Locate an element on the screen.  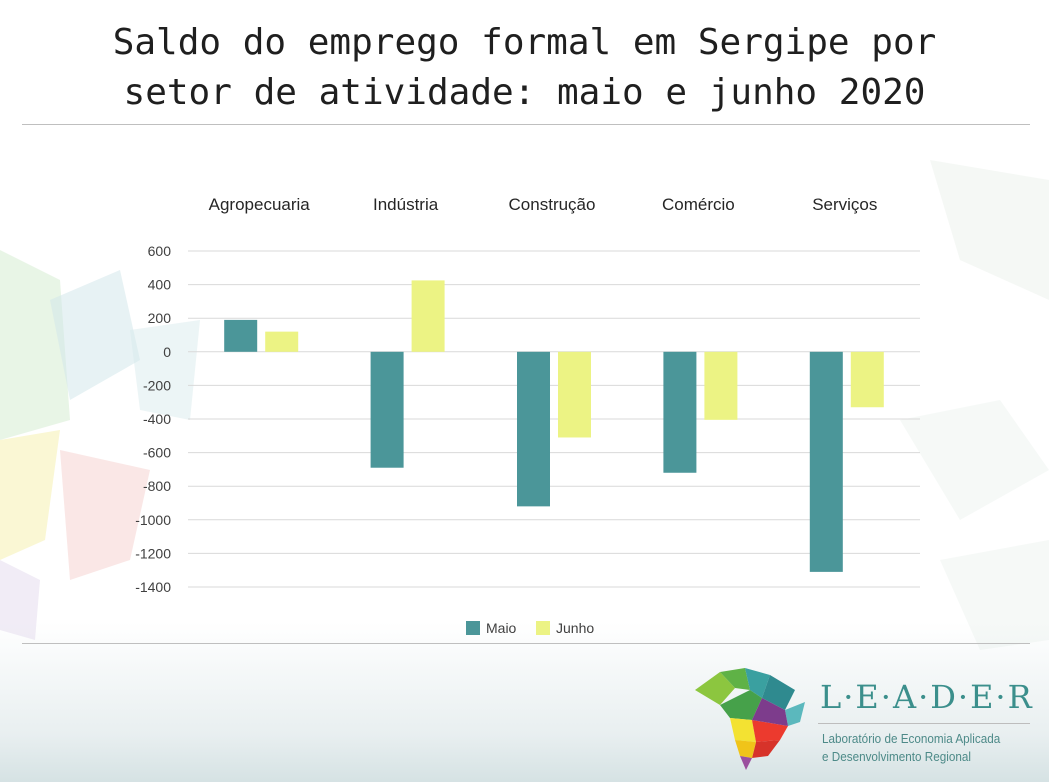
y-tick-label: -1000 is located at coordinates (153, 520).